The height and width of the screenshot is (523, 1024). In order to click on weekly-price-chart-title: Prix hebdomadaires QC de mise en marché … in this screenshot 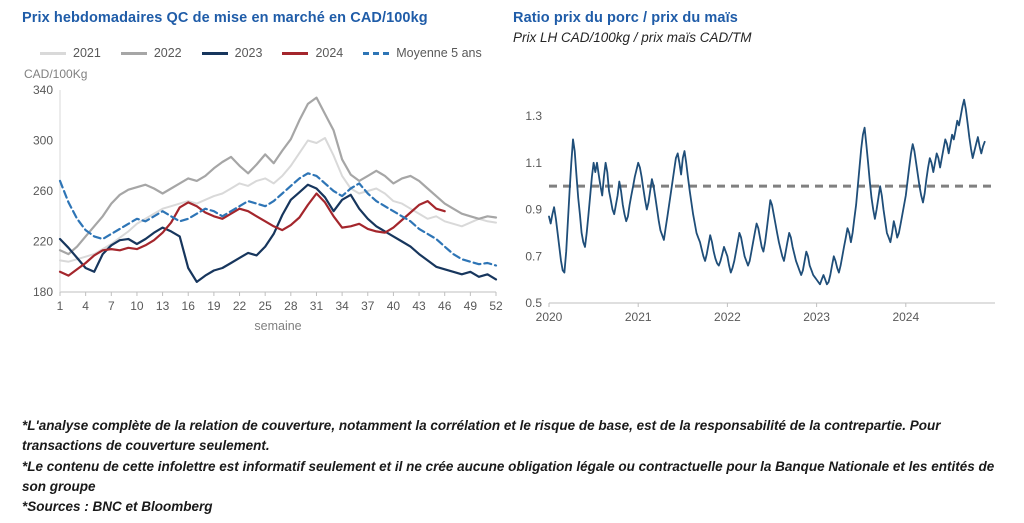, I will do `click(225, 18)`.